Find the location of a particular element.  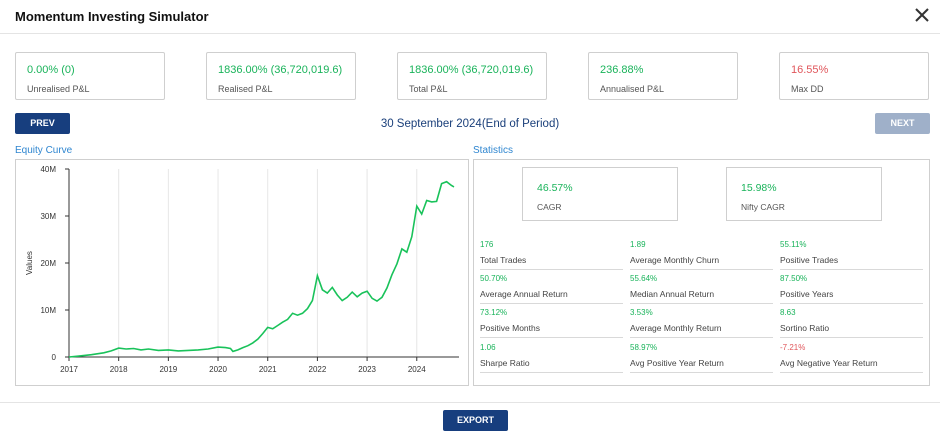

stat-value: -7.21% is located at coordinates (793, 347).